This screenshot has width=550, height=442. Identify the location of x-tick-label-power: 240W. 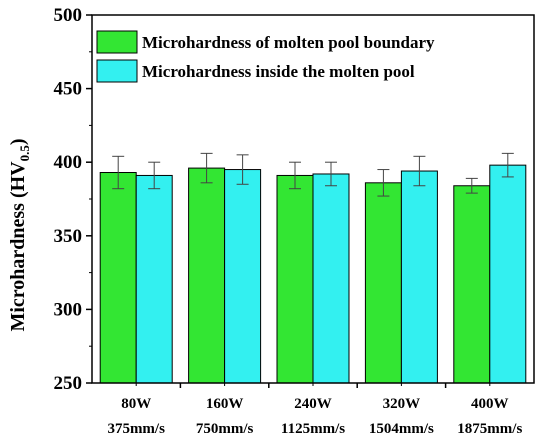
(313, 404).